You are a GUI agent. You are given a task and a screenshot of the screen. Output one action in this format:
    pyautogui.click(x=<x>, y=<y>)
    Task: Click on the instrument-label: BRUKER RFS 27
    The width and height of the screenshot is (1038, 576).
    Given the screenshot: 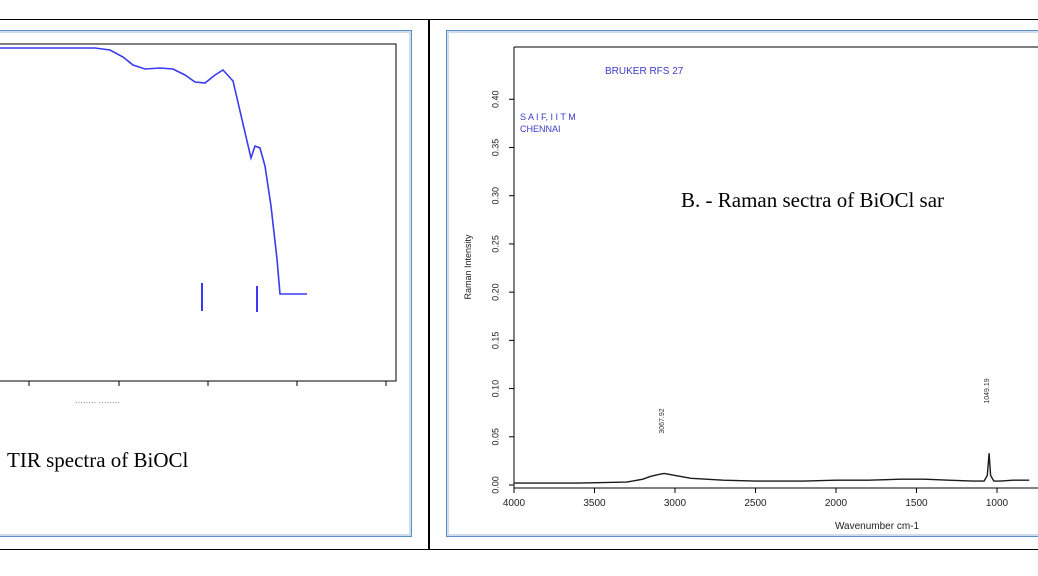 What is the action you would take?
    pyautogui.click(x=644, y=71)
    